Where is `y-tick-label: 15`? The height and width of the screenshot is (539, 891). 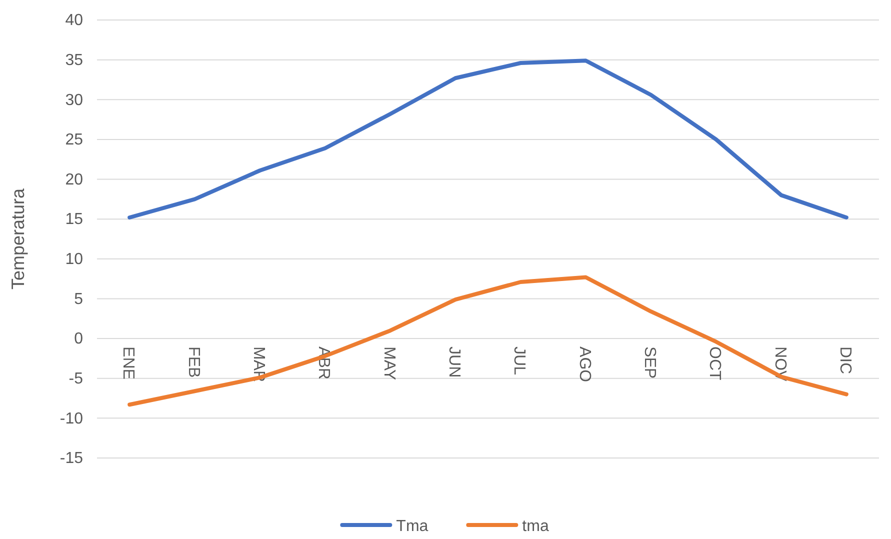
y-tick-label: 15 is located at coordinates (74, 219).